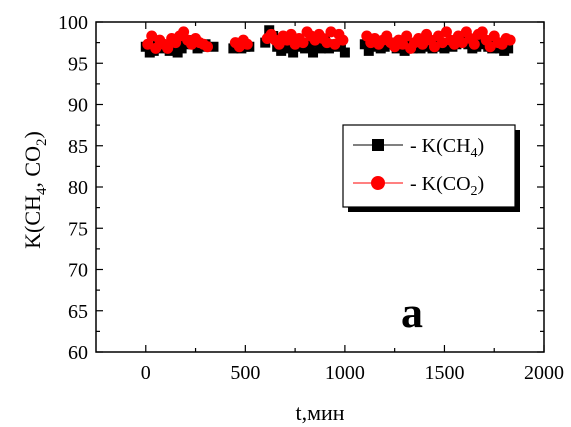  I want to click on y-tick-label: 85, so click(78, 147).